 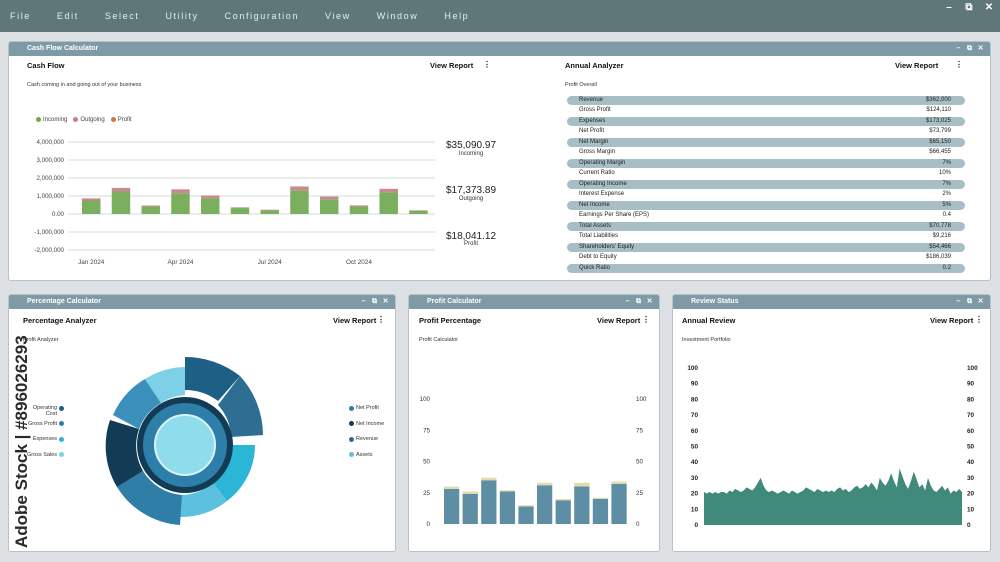 What do you see at coordinates (638, 524) in the screenshot?
I see `y-tick-label-right: 0` at bounding box center [638, 524].